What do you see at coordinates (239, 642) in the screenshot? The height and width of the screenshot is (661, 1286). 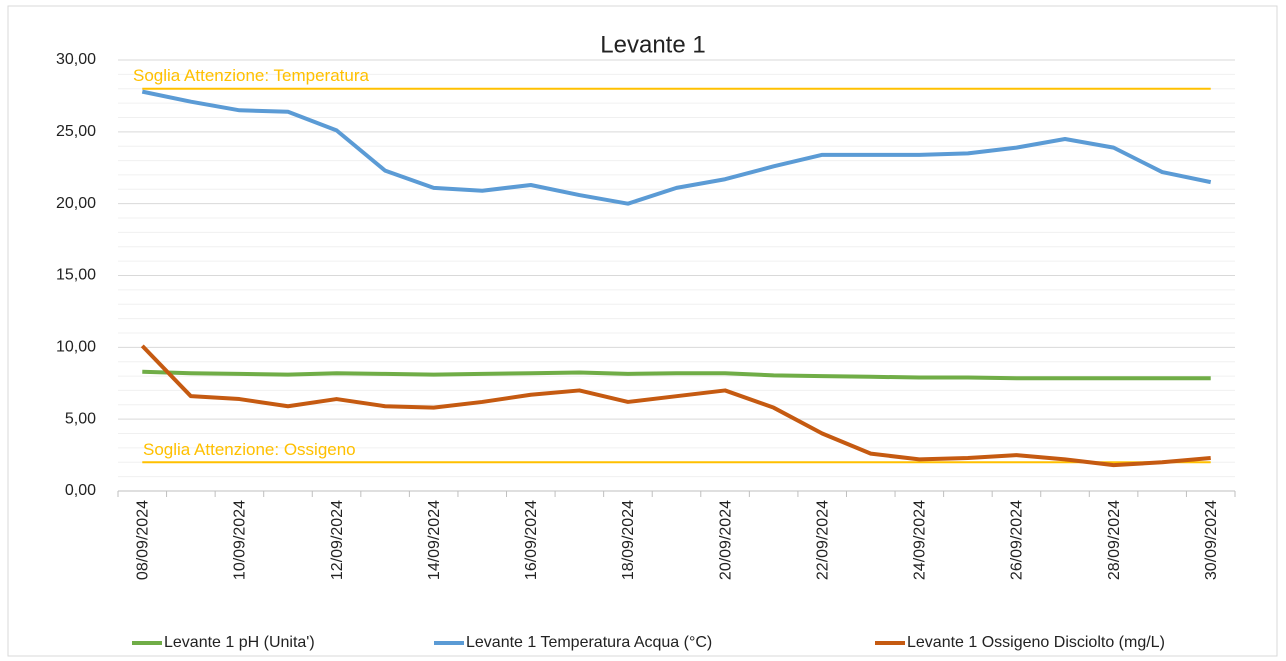 I see `legend-label: Levante 1 pH (Unita')` at bounding box center [239, 642].